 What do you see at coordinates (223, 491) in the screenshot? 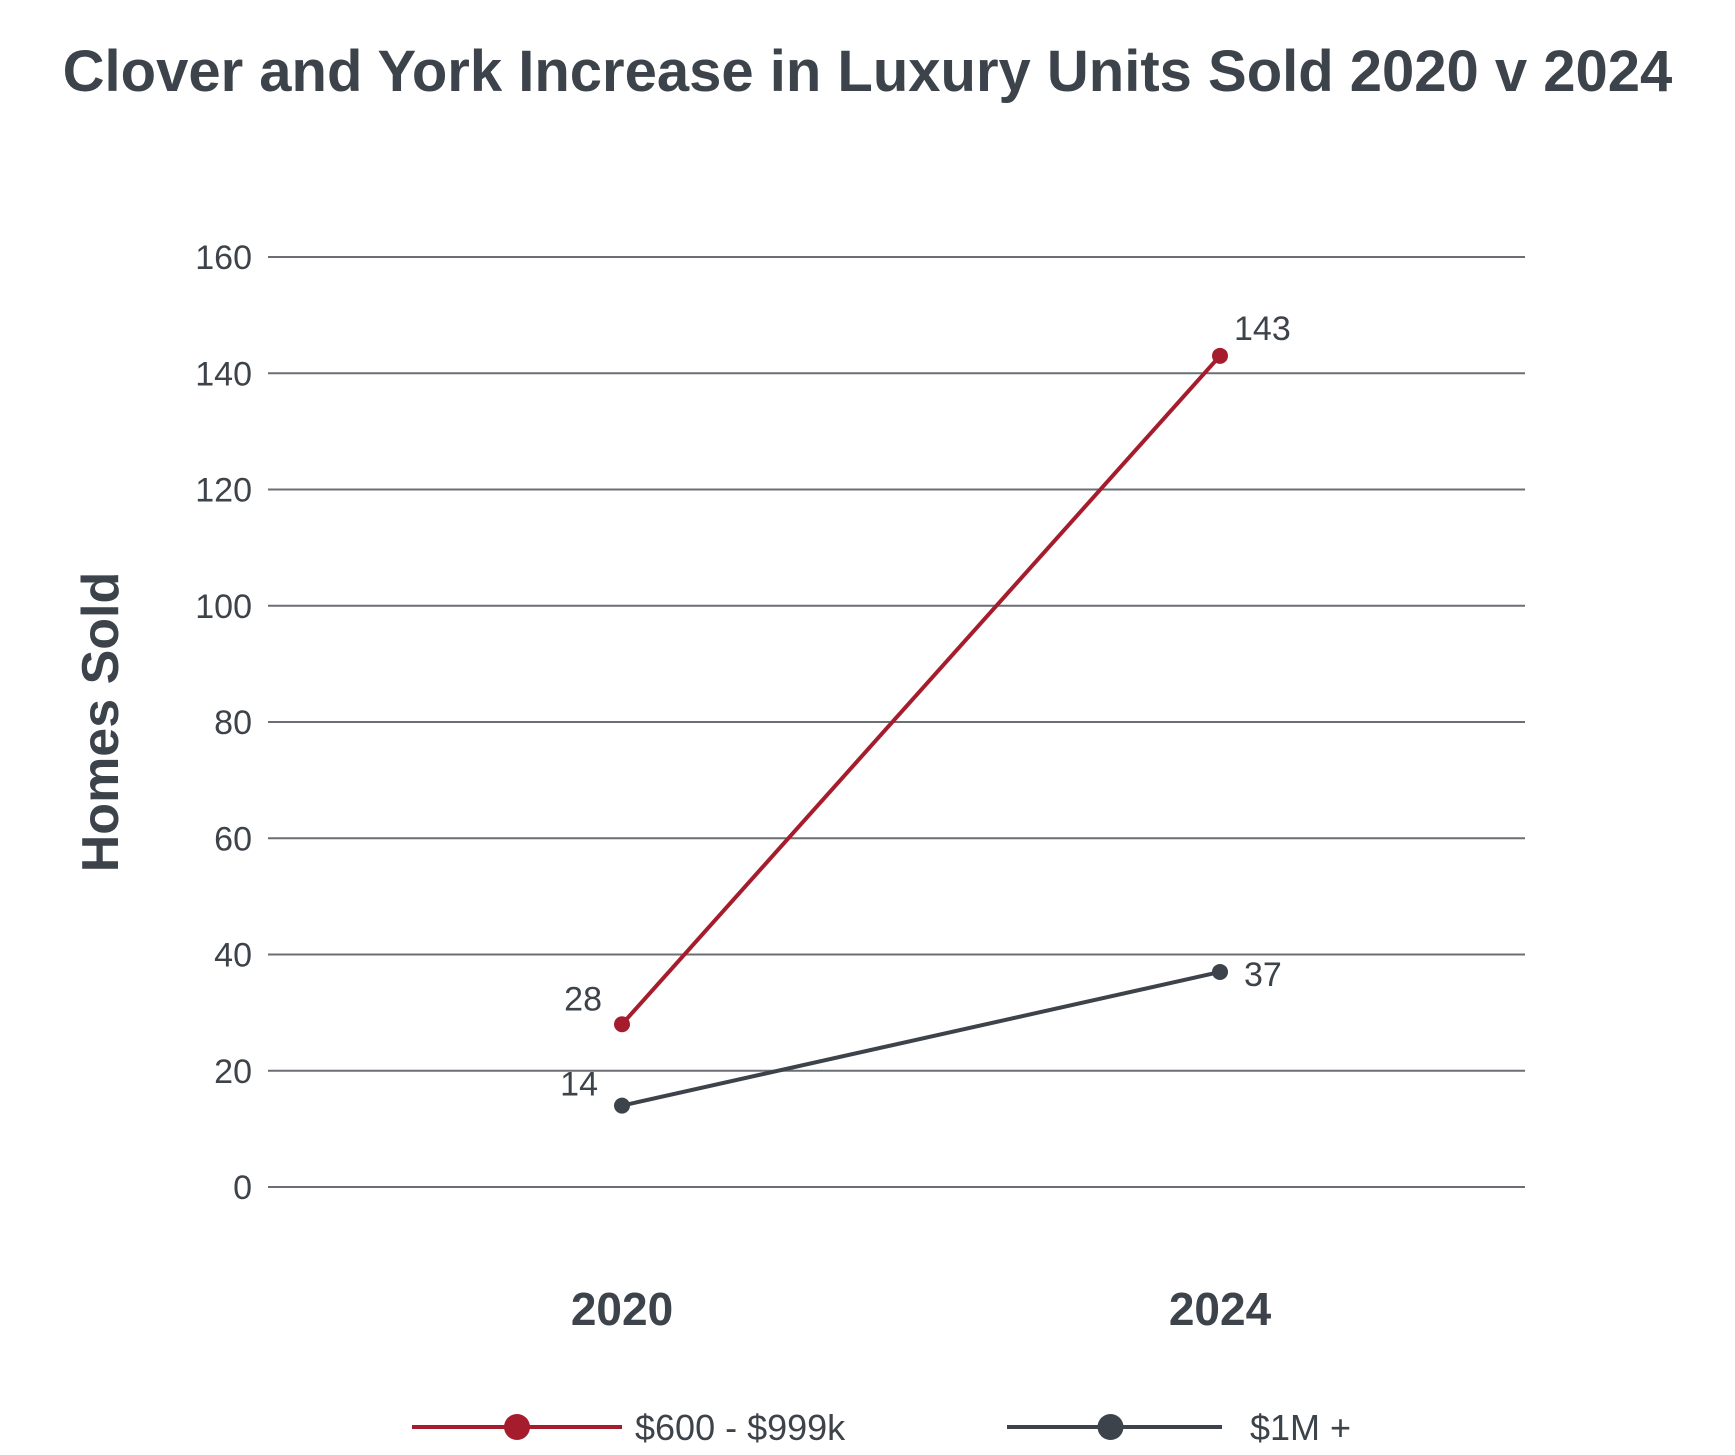
I see `y-tick-label-120: 120` at bounding box center [223, 491].